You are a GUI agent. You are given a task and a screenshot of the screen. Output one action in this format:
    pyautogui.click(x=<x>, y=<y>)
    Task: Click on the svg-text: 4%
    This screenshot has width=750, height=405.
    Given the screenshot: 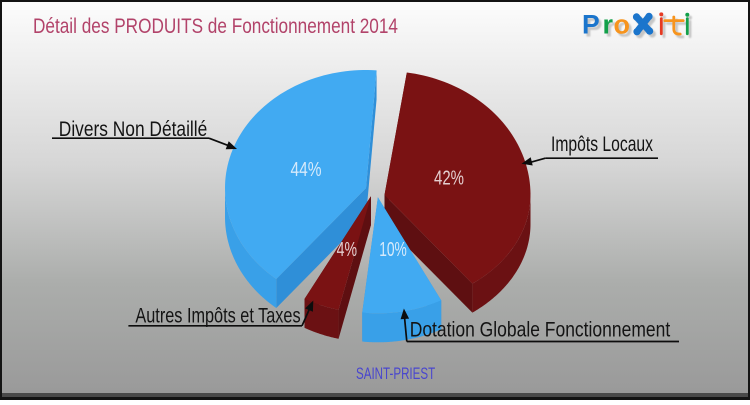 What is the action you would take?
    pyautogui.click(x=347, y=249)
    